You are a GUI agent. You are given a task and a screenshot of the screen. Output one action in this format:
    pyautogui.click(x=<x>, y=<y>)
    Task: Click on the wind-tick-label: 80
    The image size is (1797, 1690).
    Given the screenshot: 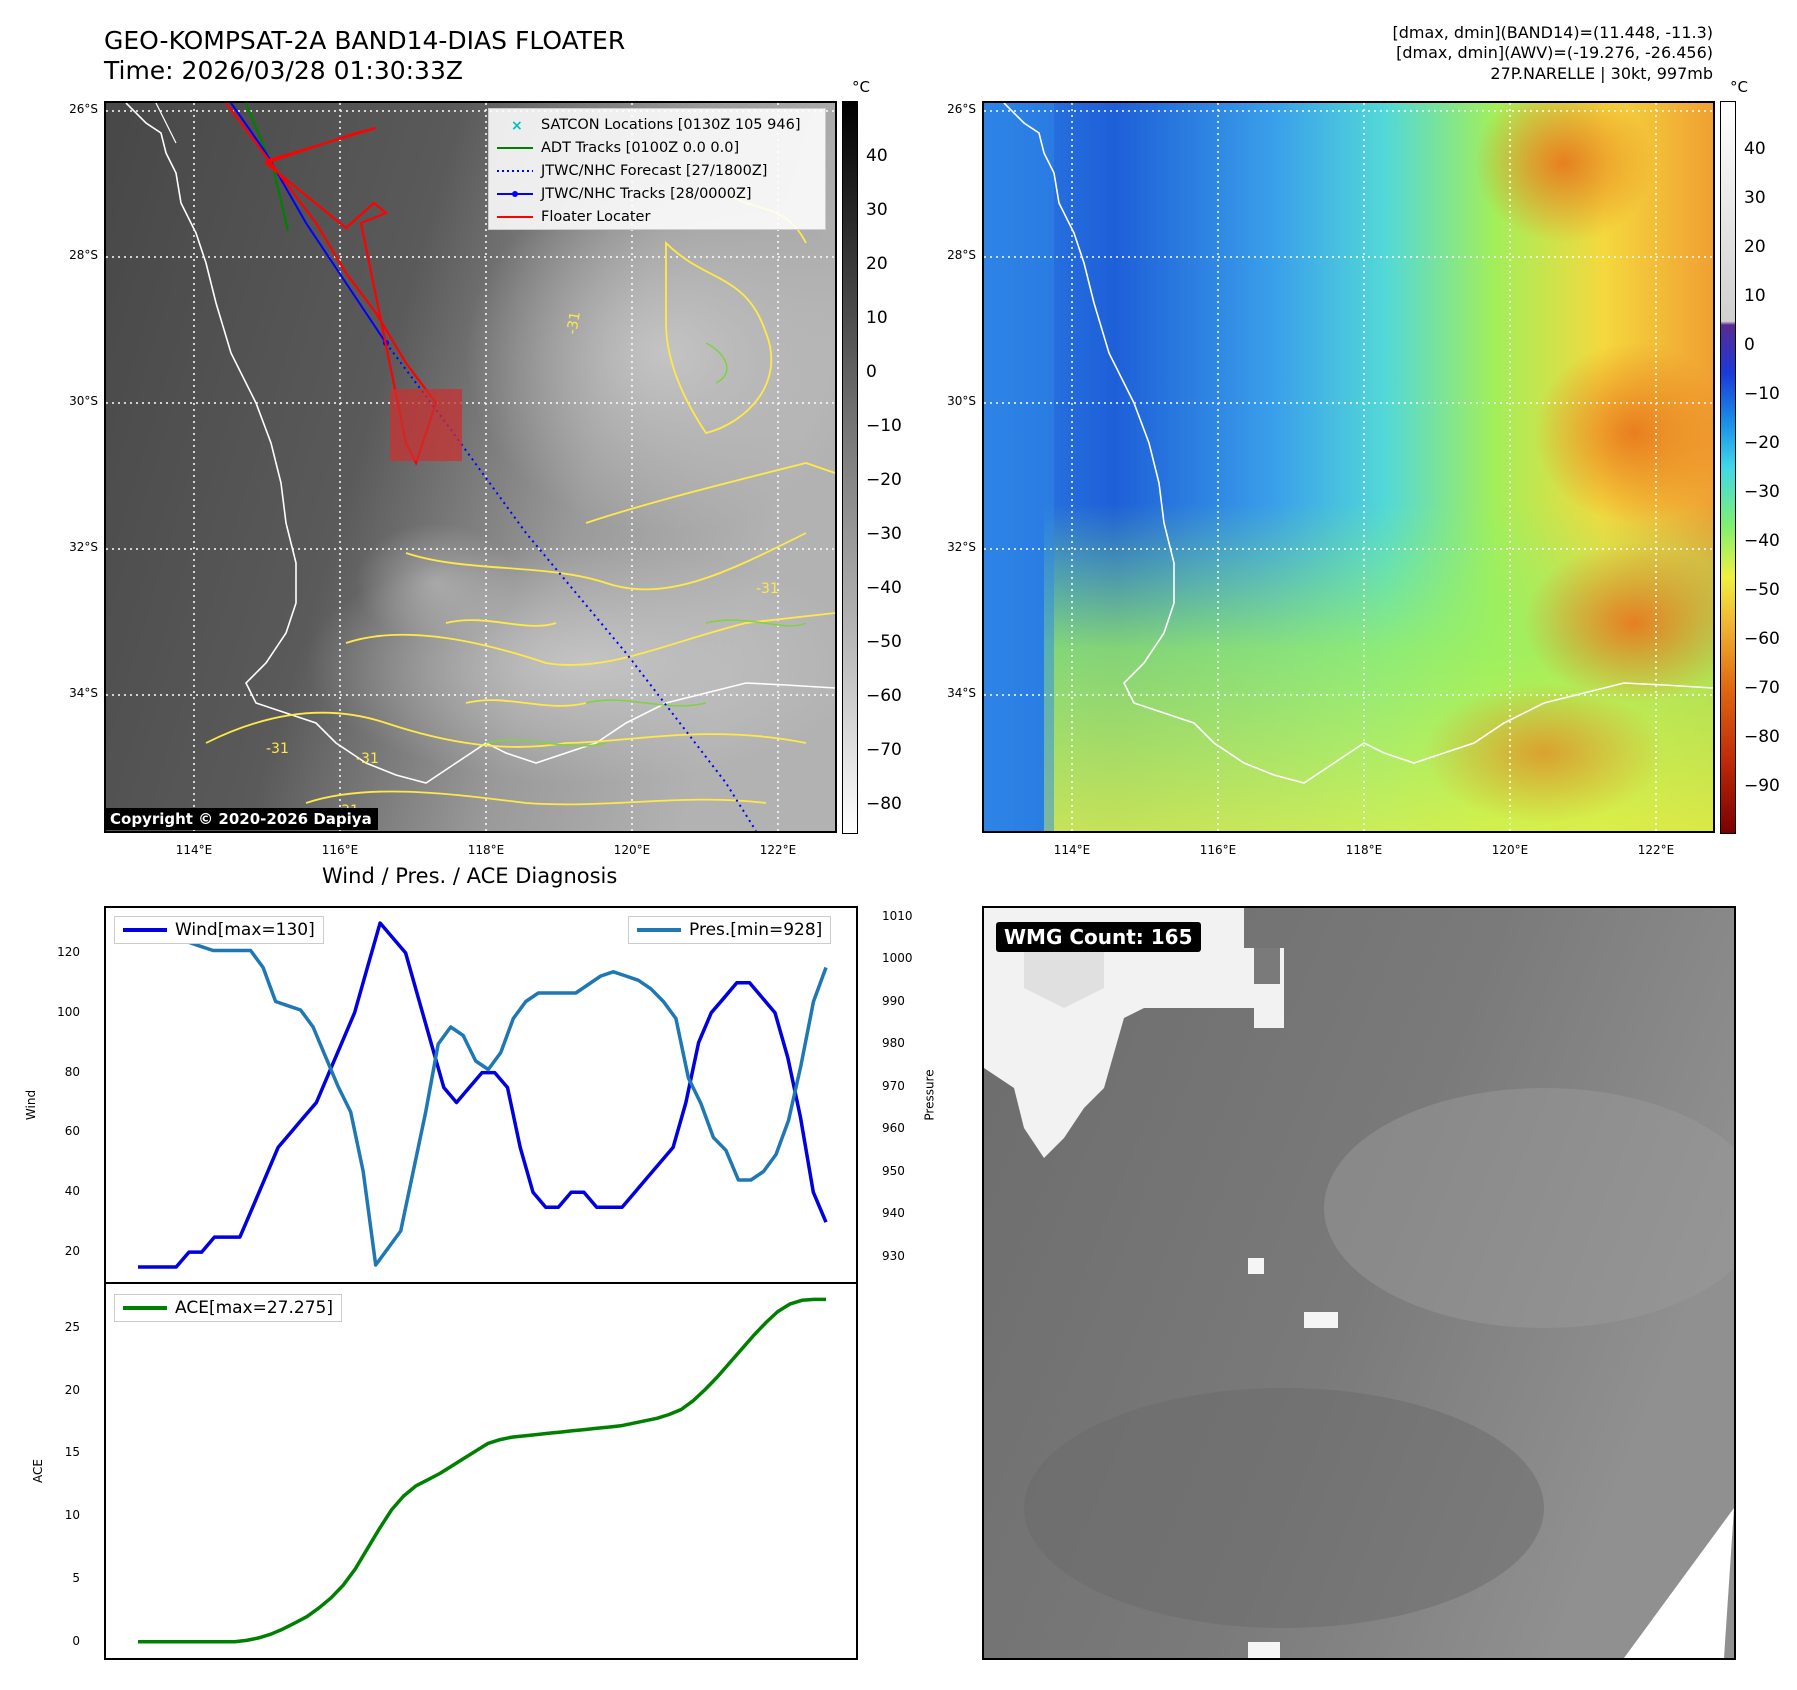 What is the action you would take?
    pyautogui.click(x=72, y=1071)
    